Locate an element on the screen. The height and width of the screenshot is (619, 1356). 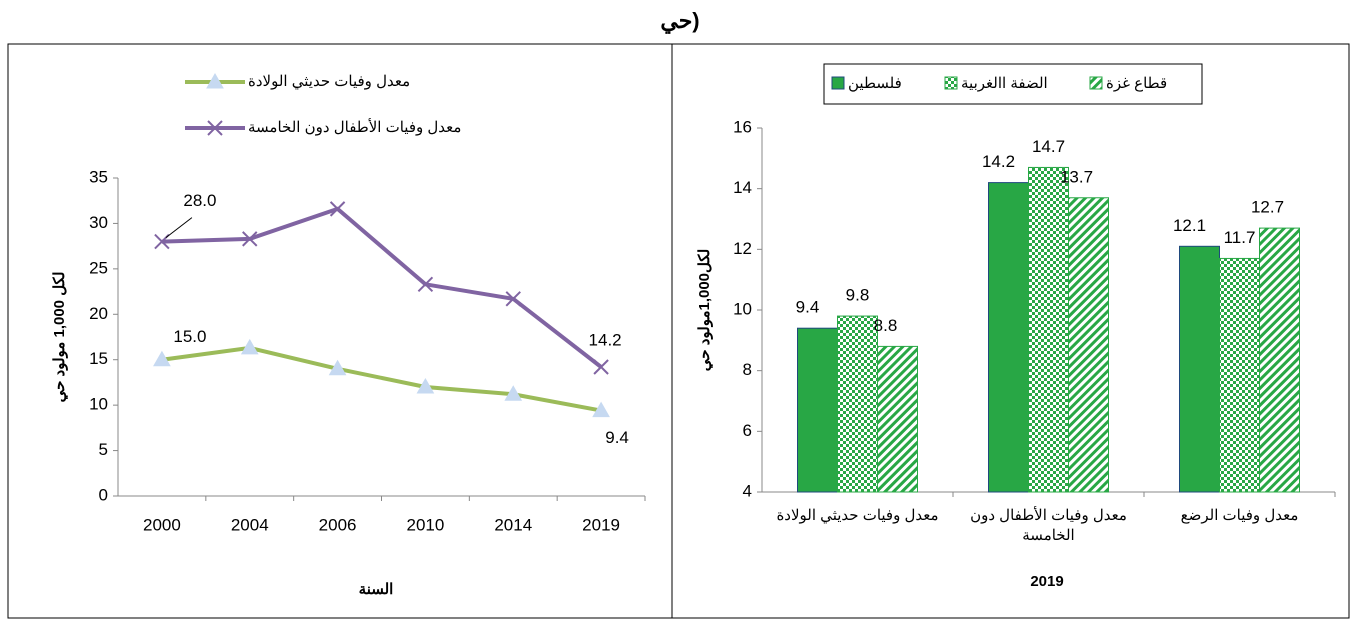
x-tick-label: 2010 is located at coordinates (426, 524).